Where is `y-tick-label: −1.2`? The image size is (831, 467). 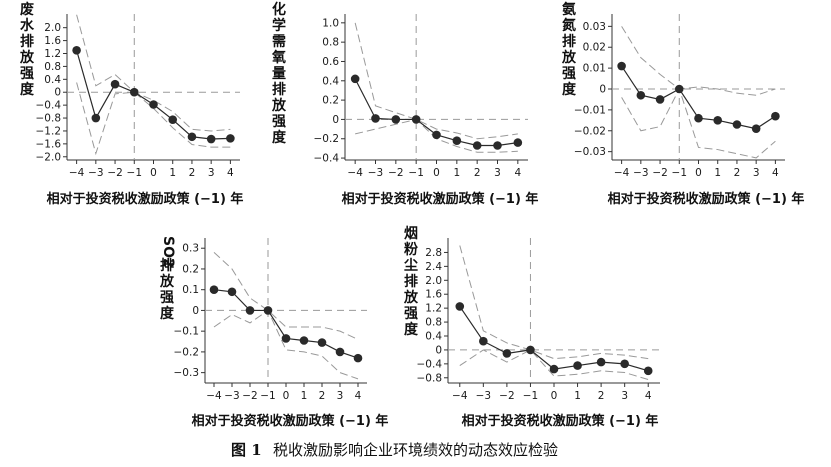 y-tick-label: −1.2 is located at coordinates (49, 131).